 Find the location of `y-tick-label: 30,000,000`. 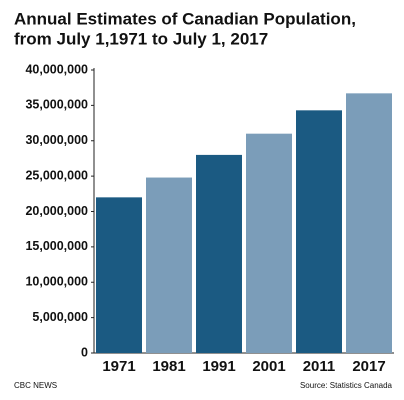

y-tick-label: 30,000,000 is located at coordinates (56, 140).